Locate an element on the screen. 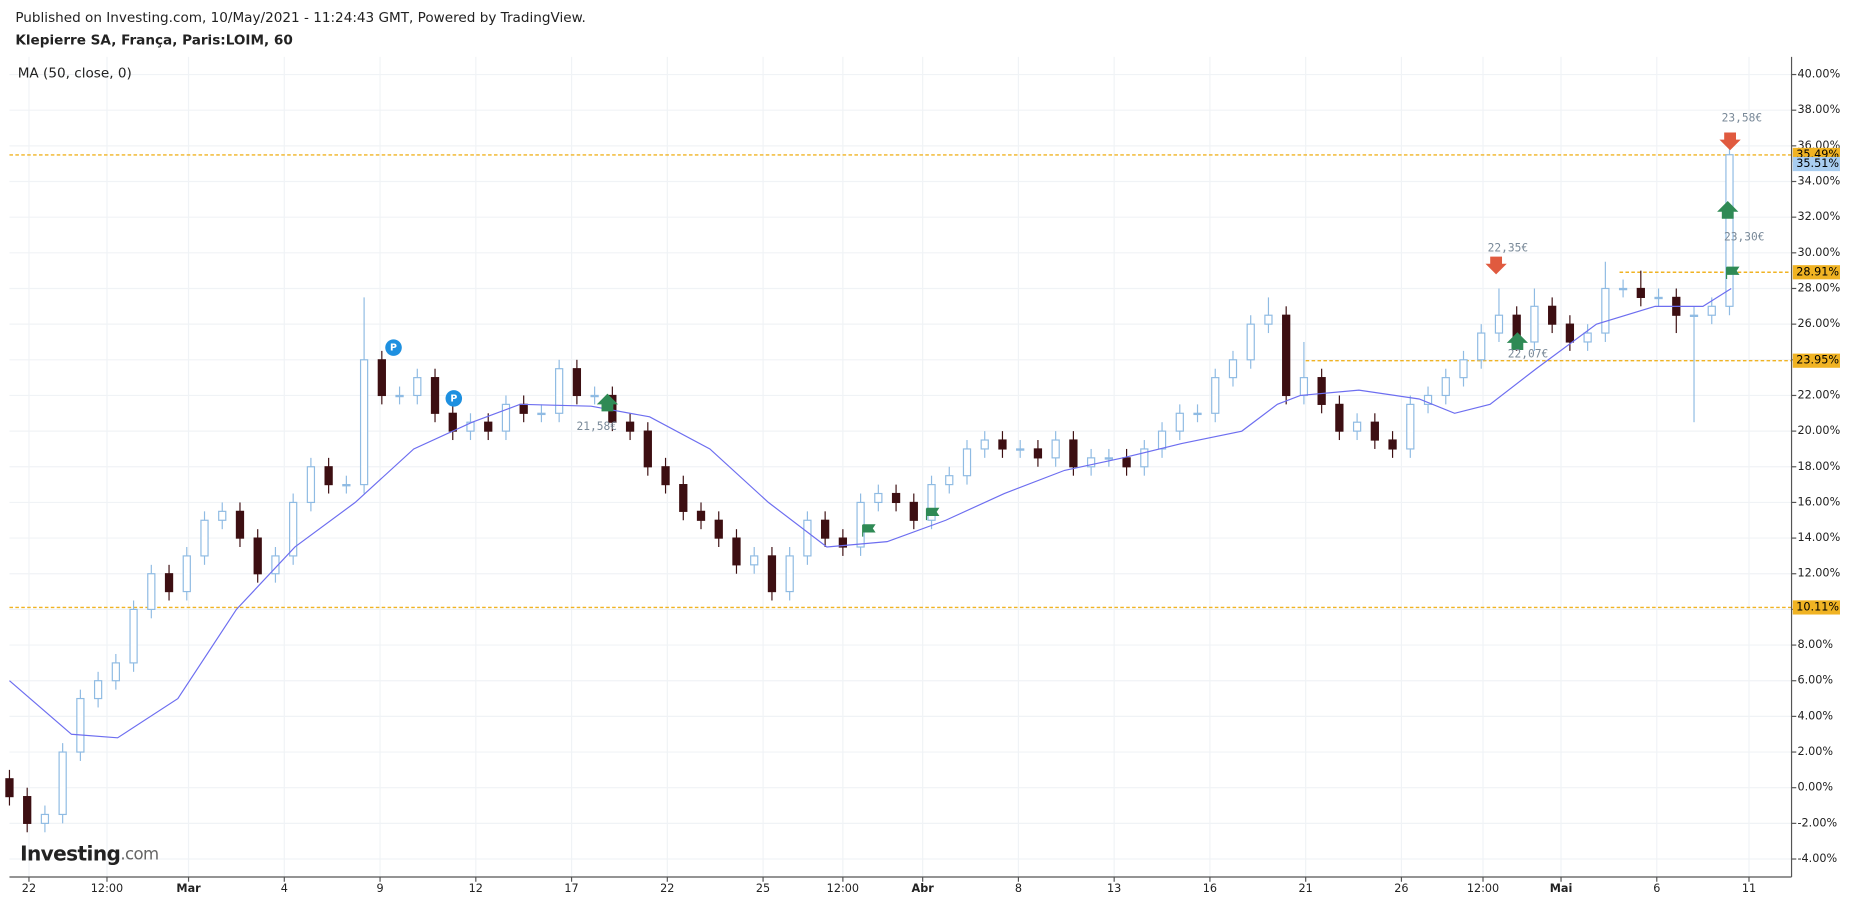  y-tick-label: 16.00% is located at coordinates (1818, 501).